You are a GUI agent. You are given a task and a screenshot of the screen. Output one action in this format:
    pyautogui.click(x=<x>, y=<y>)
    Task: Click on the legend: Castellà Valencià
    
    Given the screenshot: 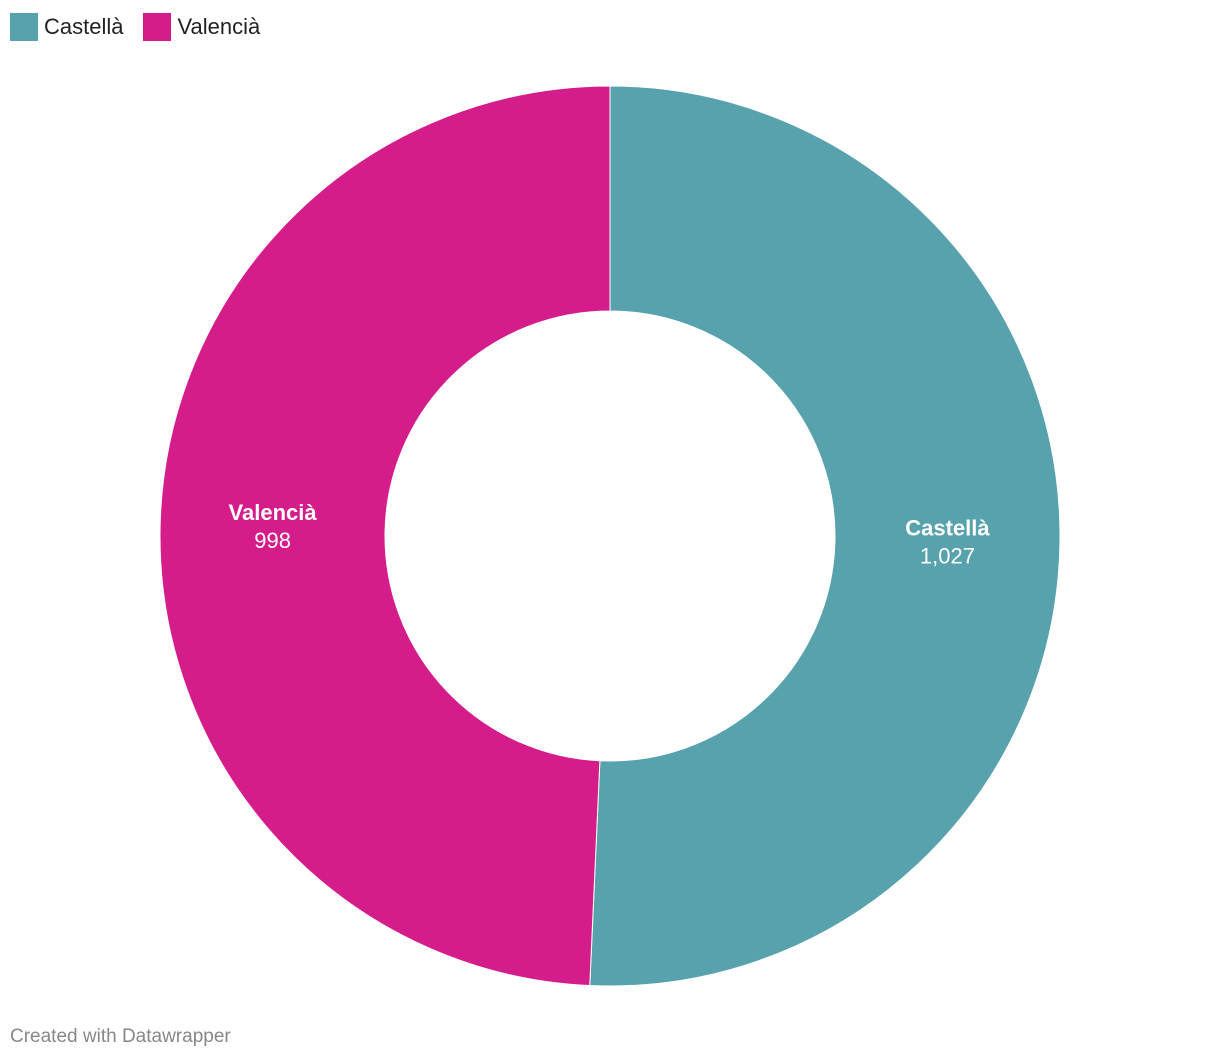 What is the action you would take?
    pyautogui.click(x=135, y=27)
    